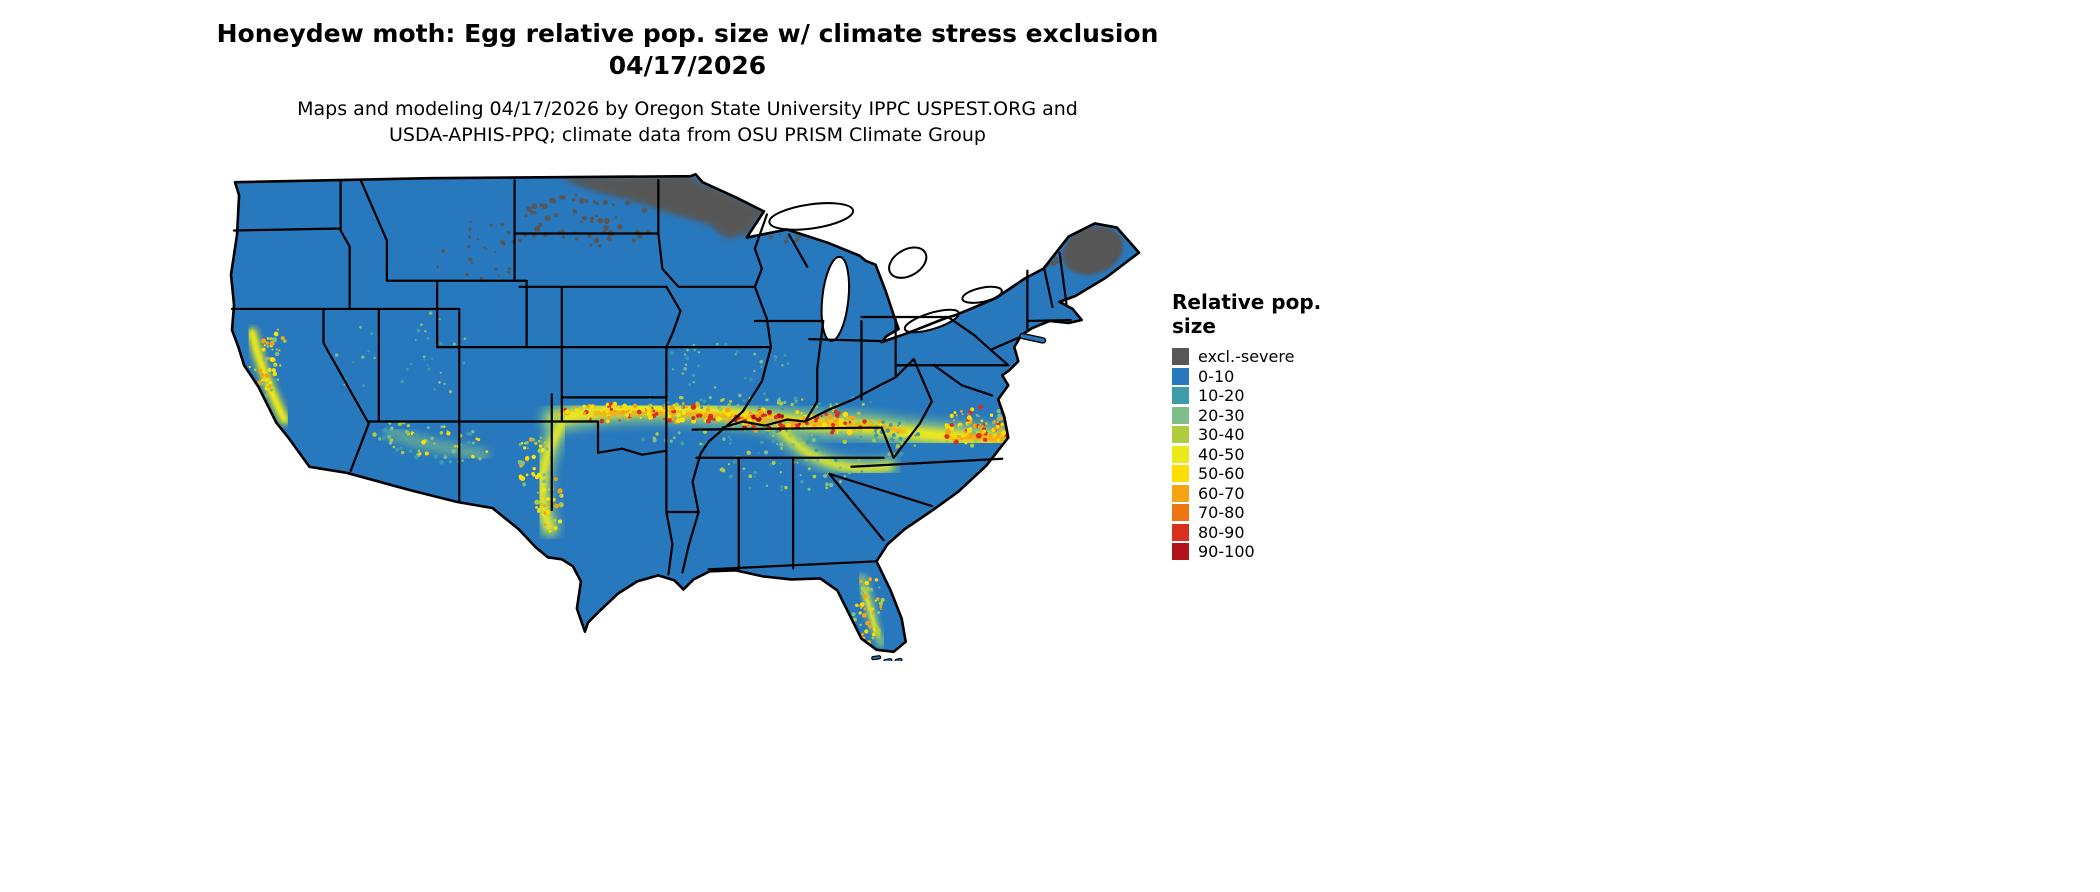 This screenshot has height=892, width=2100. What do you see at coordinates (835, 298) in the screenshot?
I see `lake-michigan` at bounding box center [835, 298].